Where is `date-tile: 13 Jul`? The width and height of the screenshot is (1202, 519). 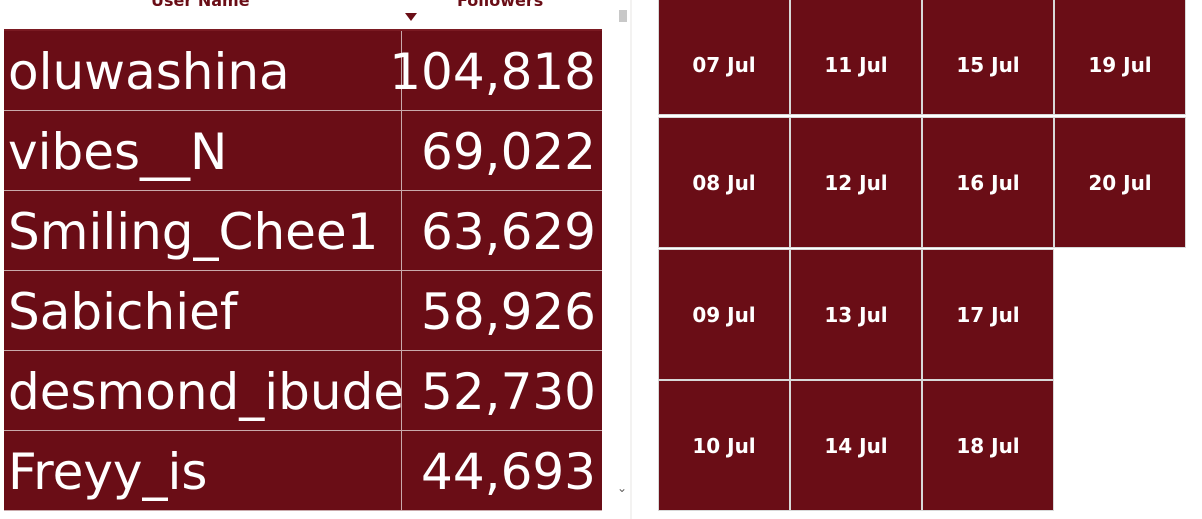
date-tile: 13 Jul is located at coordinates (856, 314).